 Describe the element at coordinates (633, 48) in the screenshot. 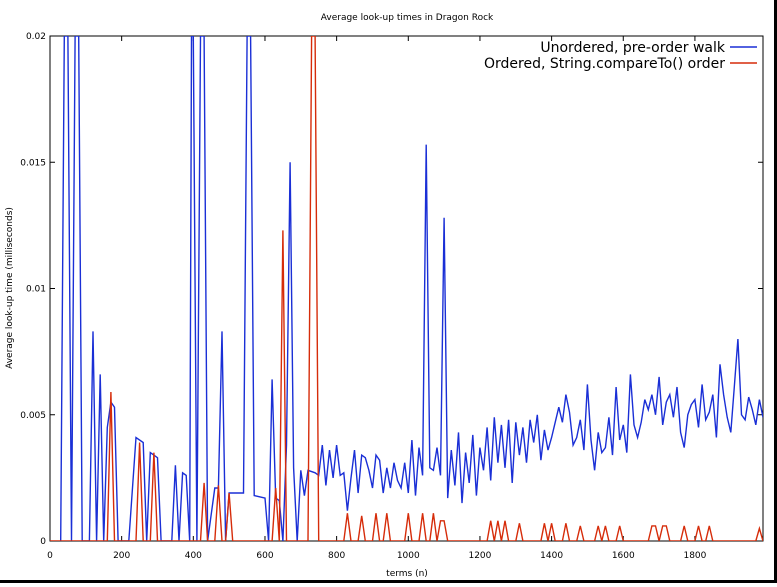

I see `legend-label: Unordered, pre-order walk` at that location.